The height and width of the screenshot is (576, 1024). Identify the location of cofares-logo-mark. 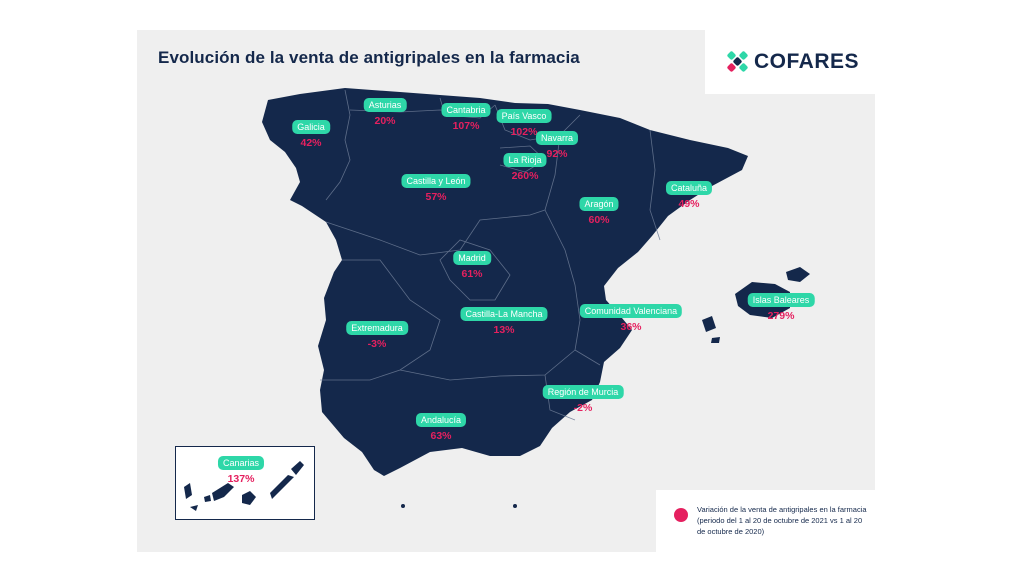
(737, 61).